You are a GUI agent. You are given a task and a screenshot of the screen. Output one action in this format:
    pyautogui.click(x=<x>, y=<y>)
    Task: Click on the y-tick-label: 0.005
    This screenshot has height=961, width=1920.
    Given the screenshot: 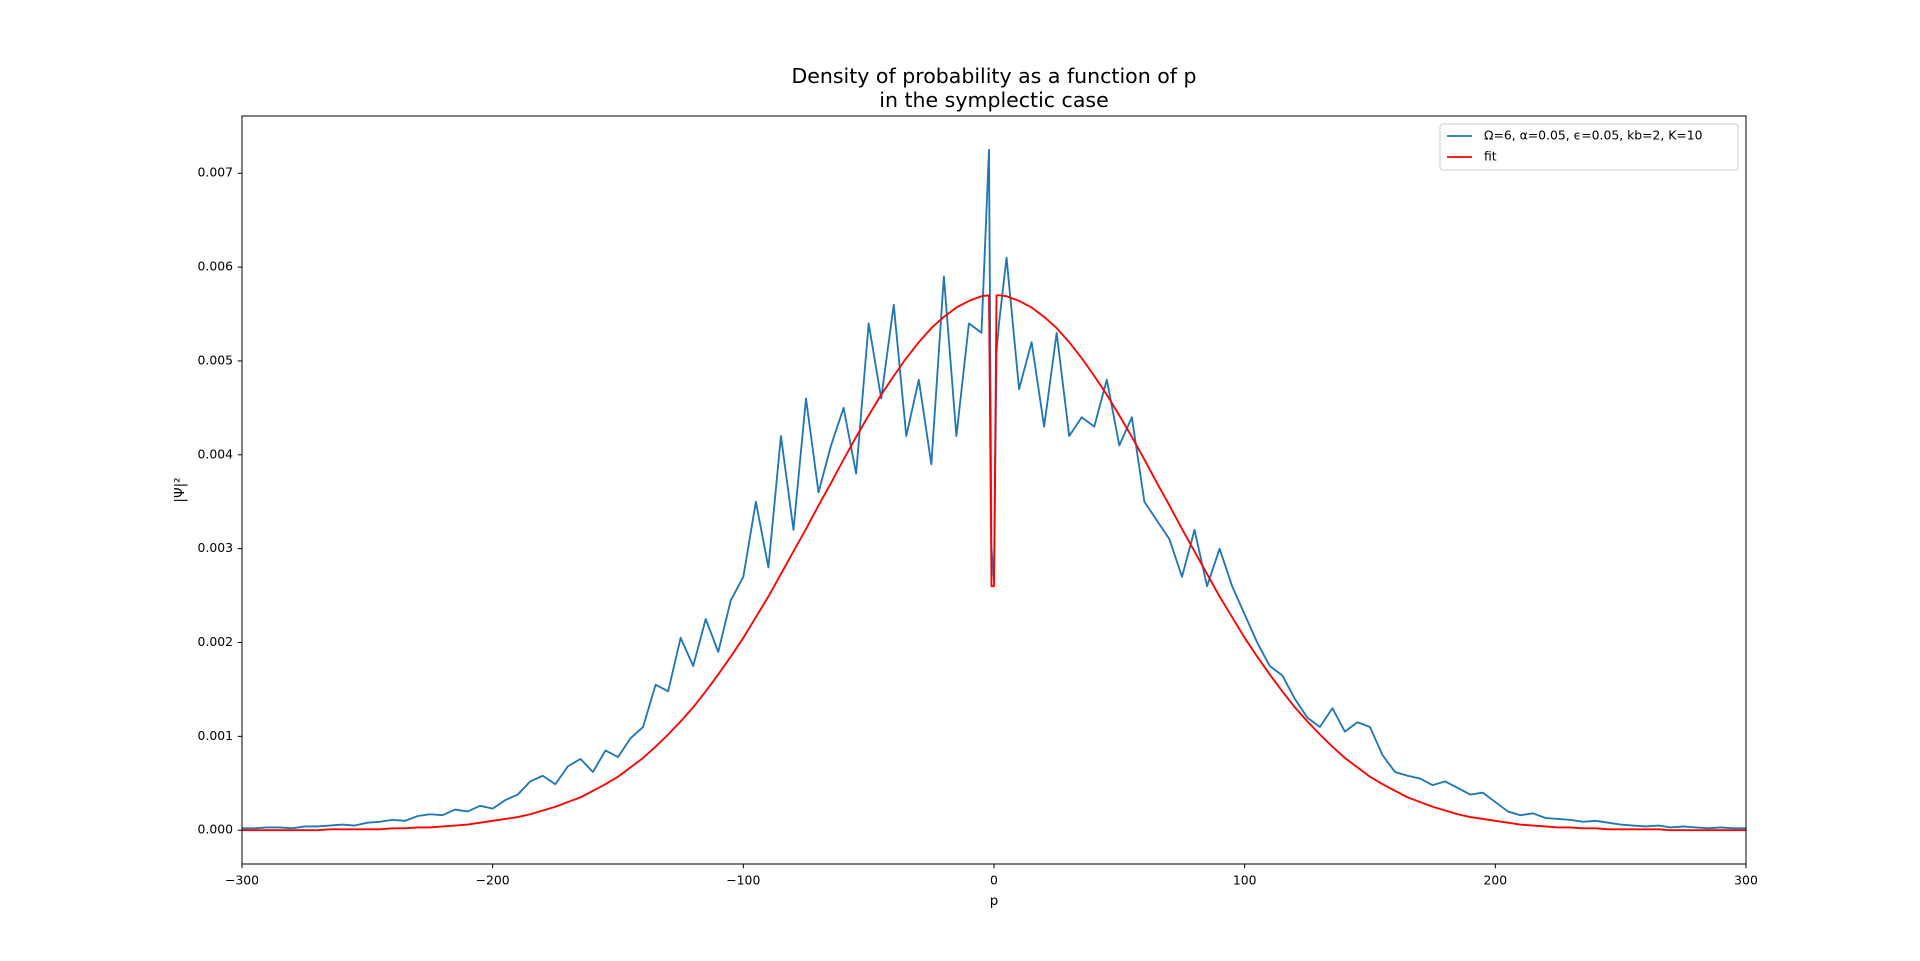 What is the action you would take?
    pyautogui.click(x=215, y=359)
    